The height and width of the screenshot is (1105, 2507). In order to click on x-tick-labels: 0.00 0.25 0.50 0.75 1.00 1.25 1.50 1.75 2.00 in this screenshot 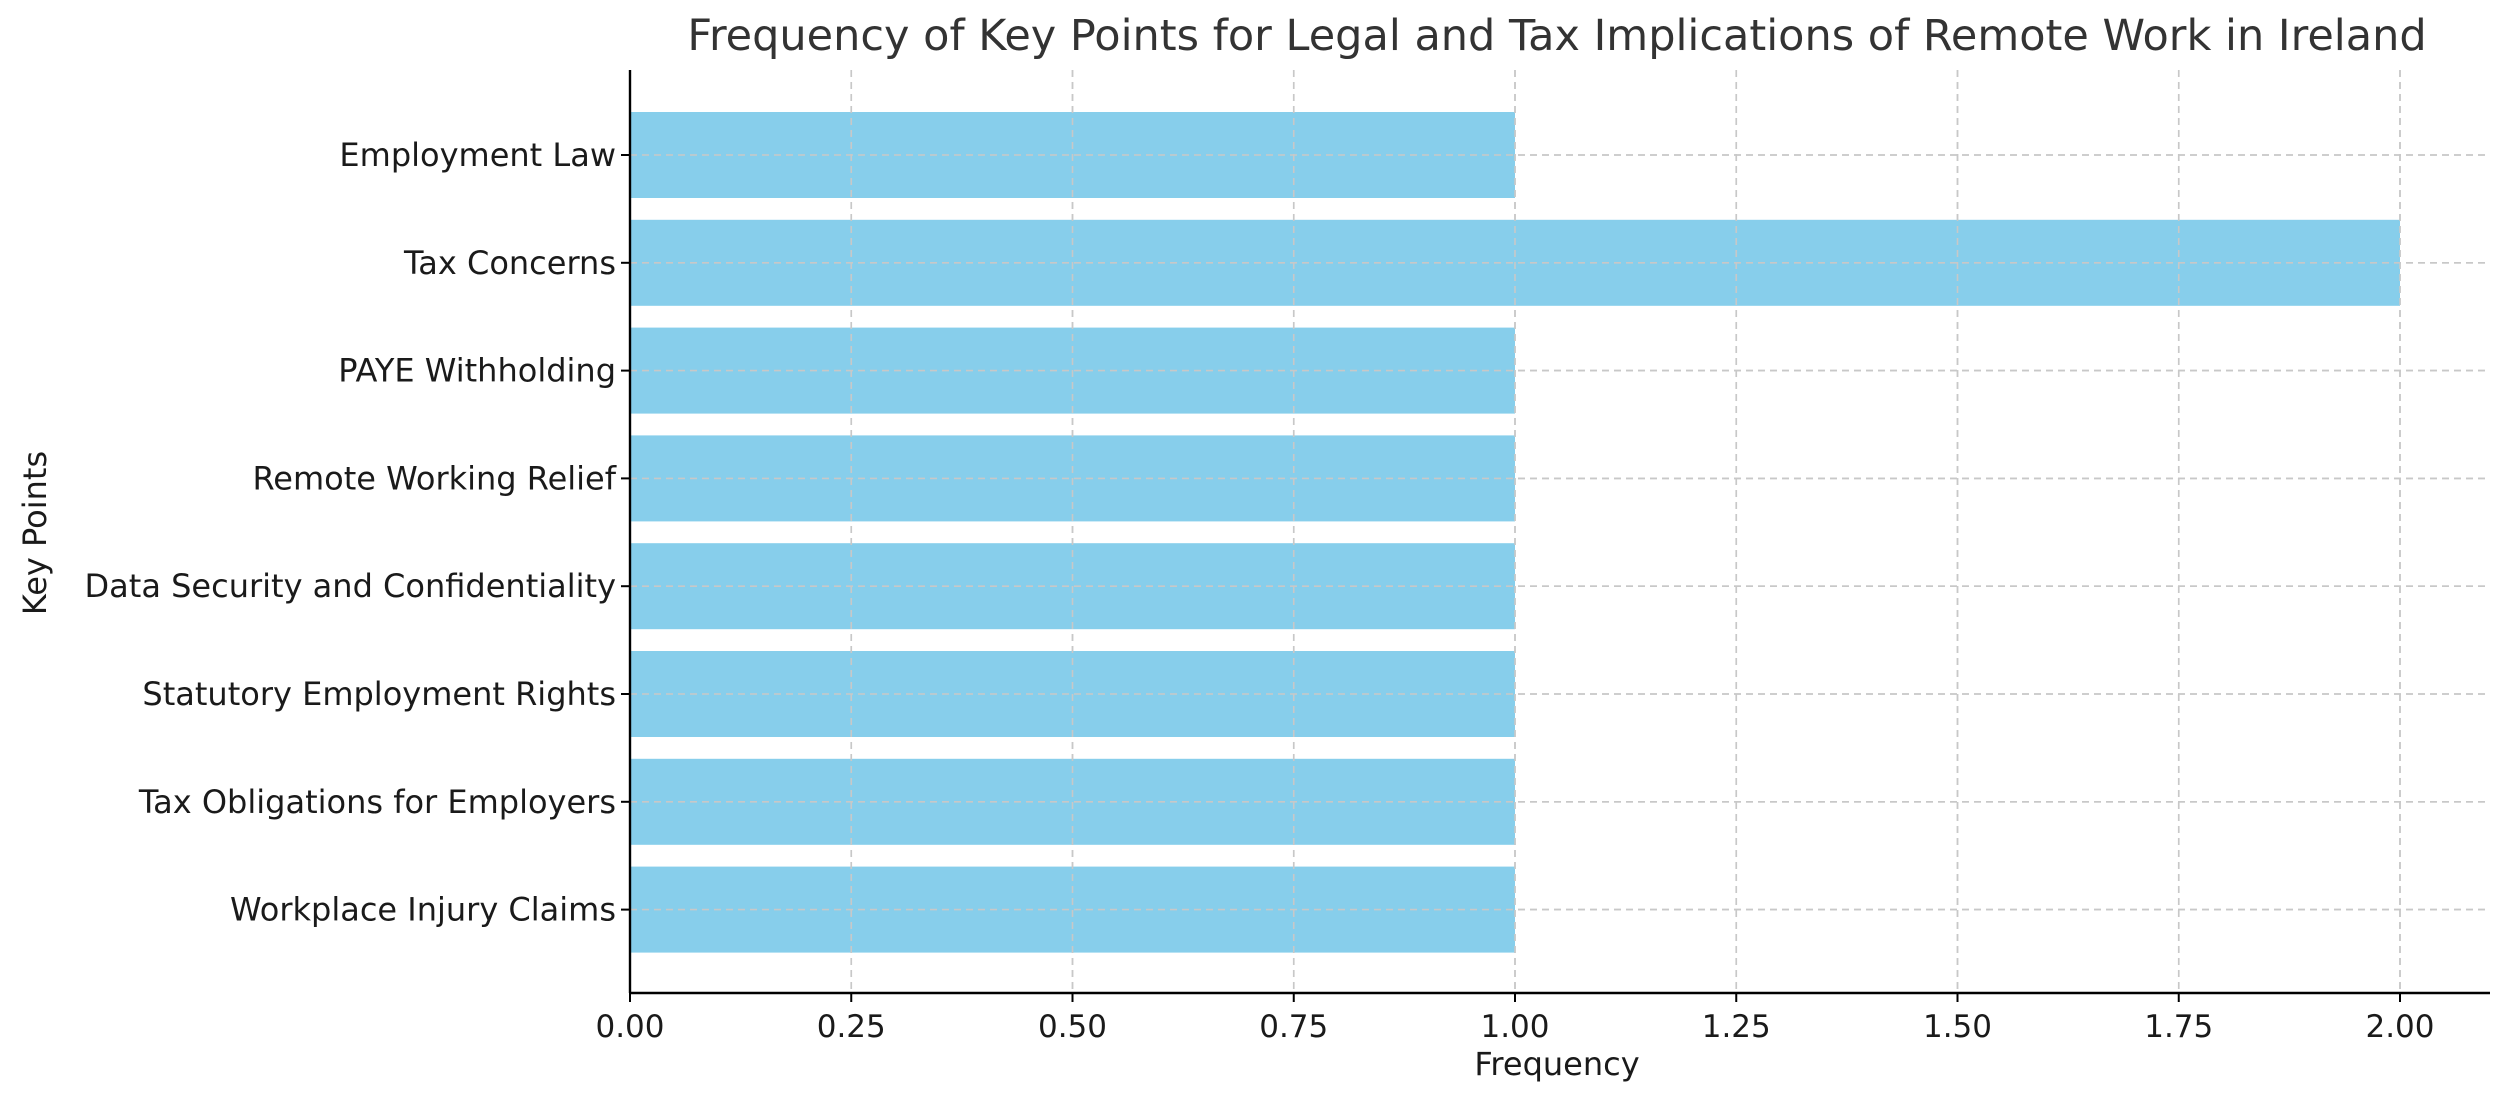, I will do `click(1514, 1027)`.